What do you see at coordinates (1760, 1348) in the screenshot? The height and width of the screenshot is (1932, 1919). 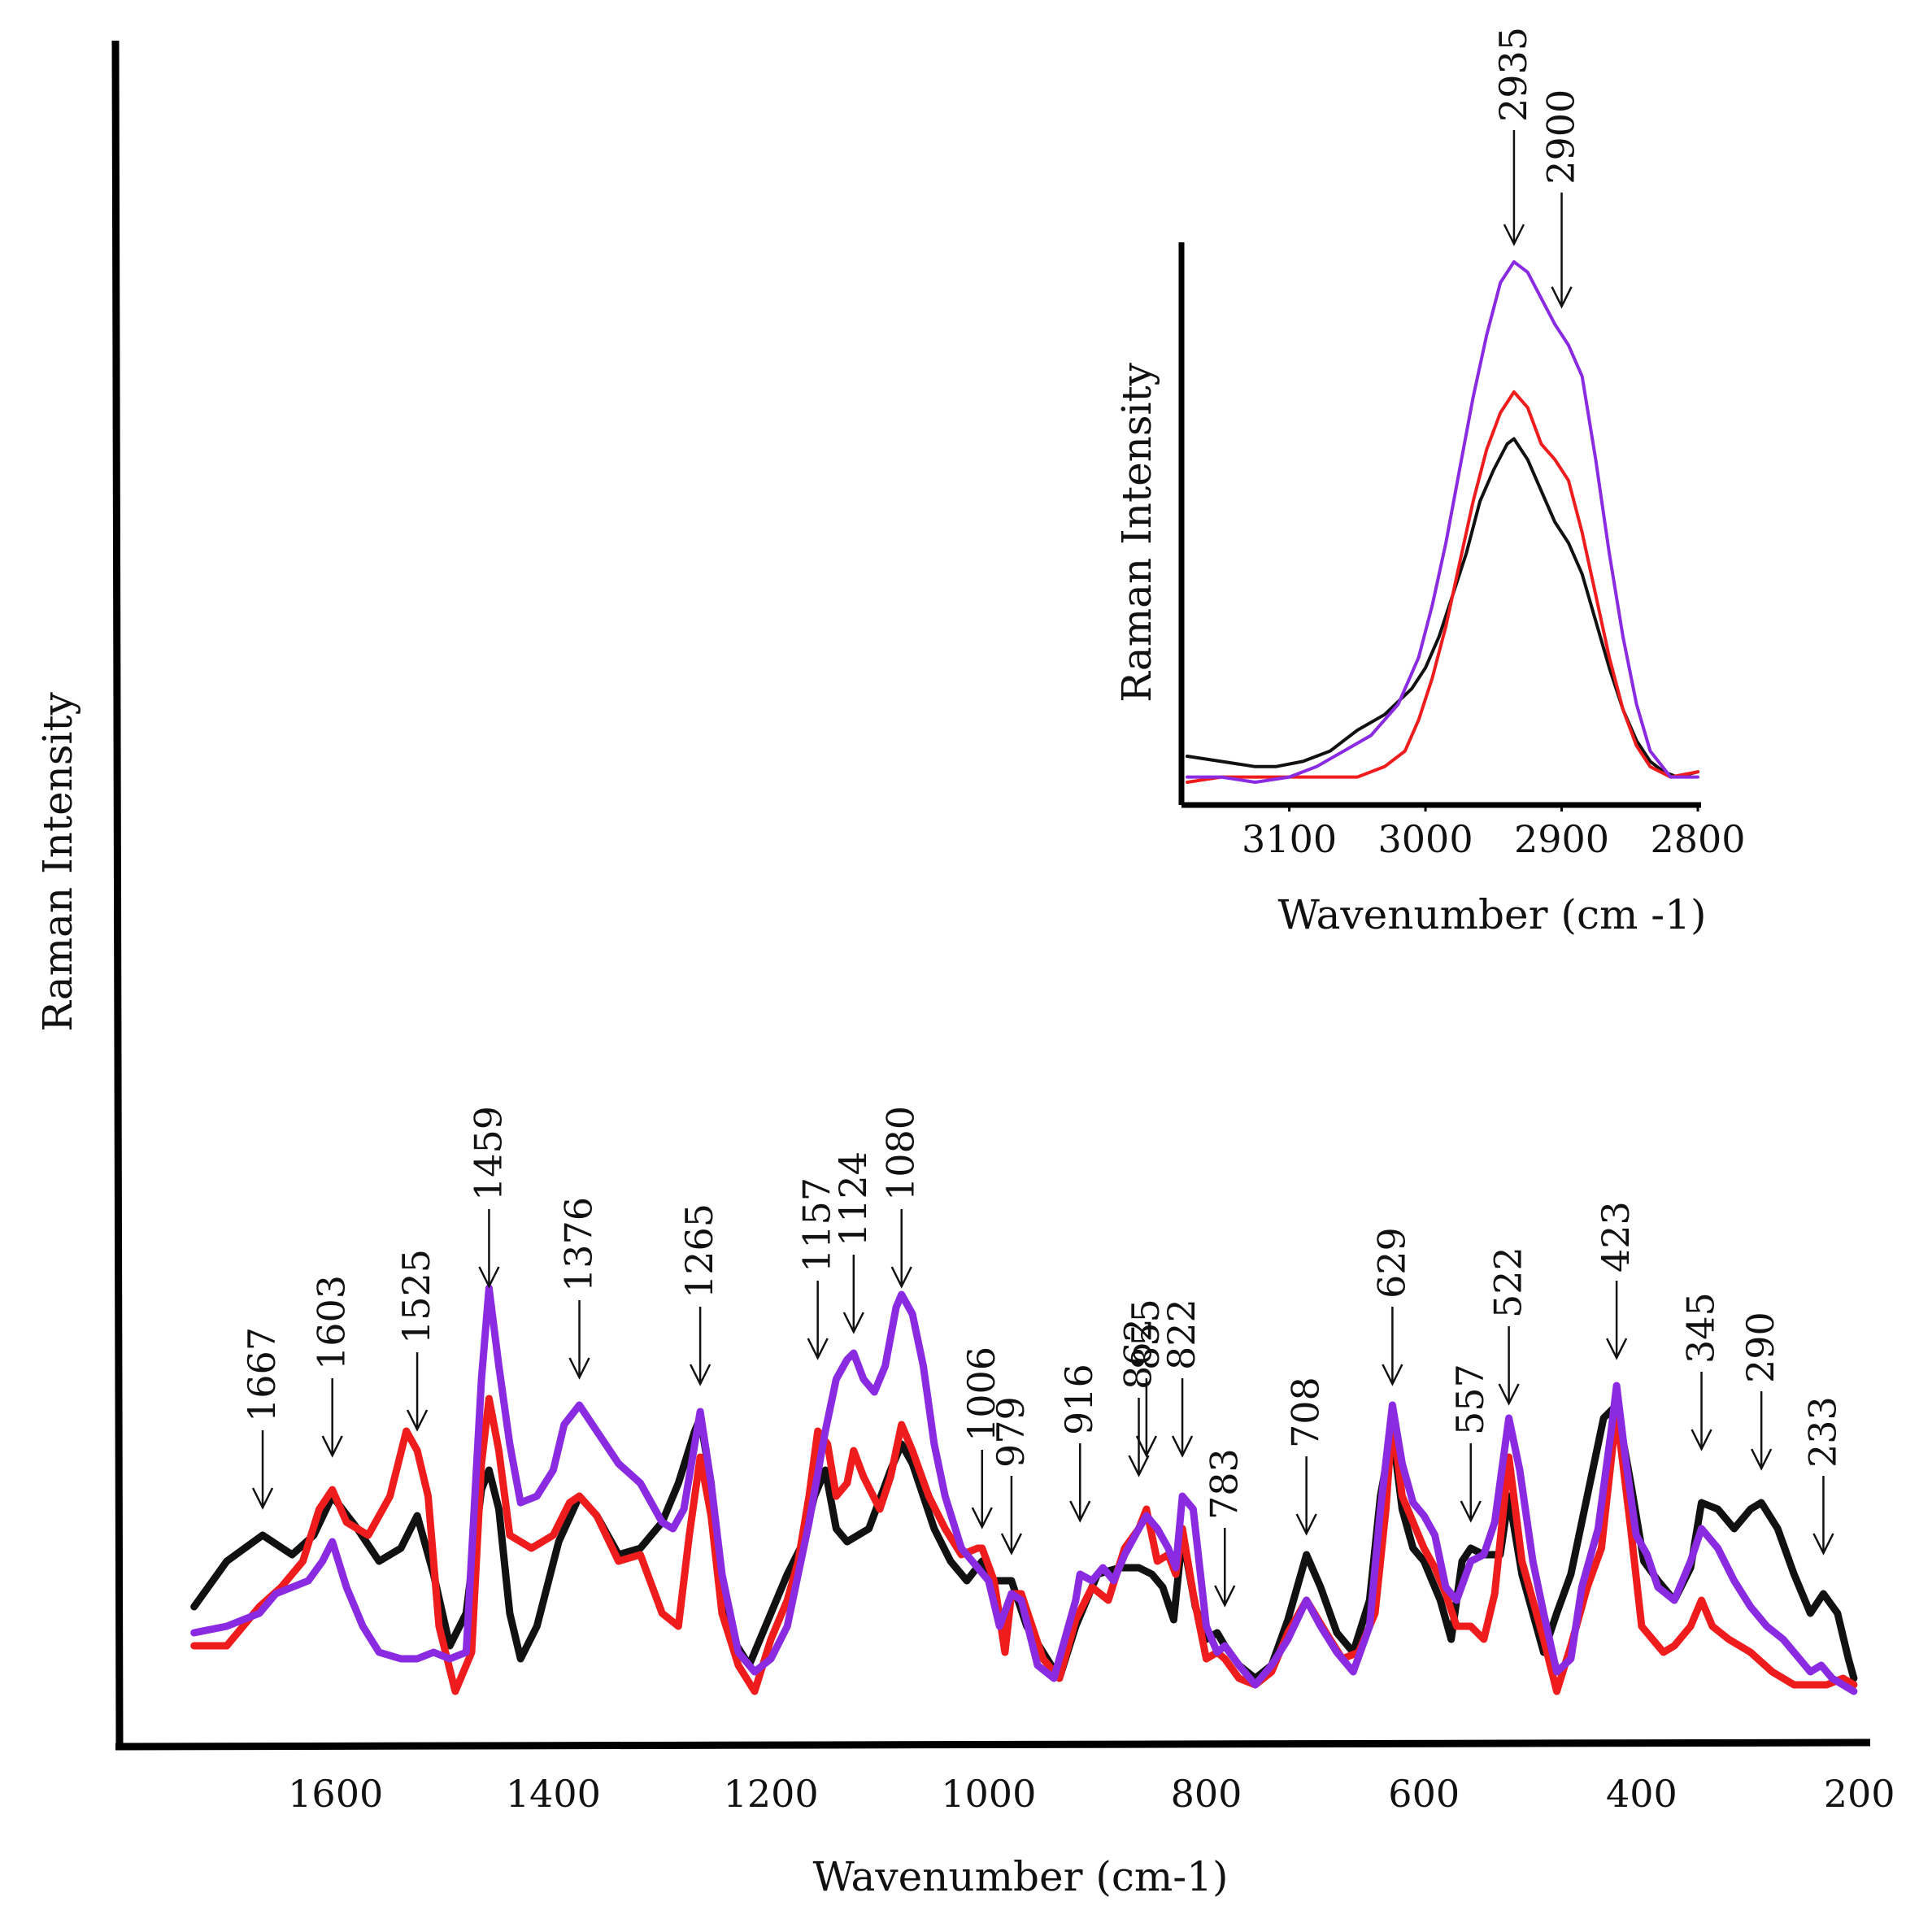 I see `main-peak-label-22: 290` at bounding box center [1760, 1348].